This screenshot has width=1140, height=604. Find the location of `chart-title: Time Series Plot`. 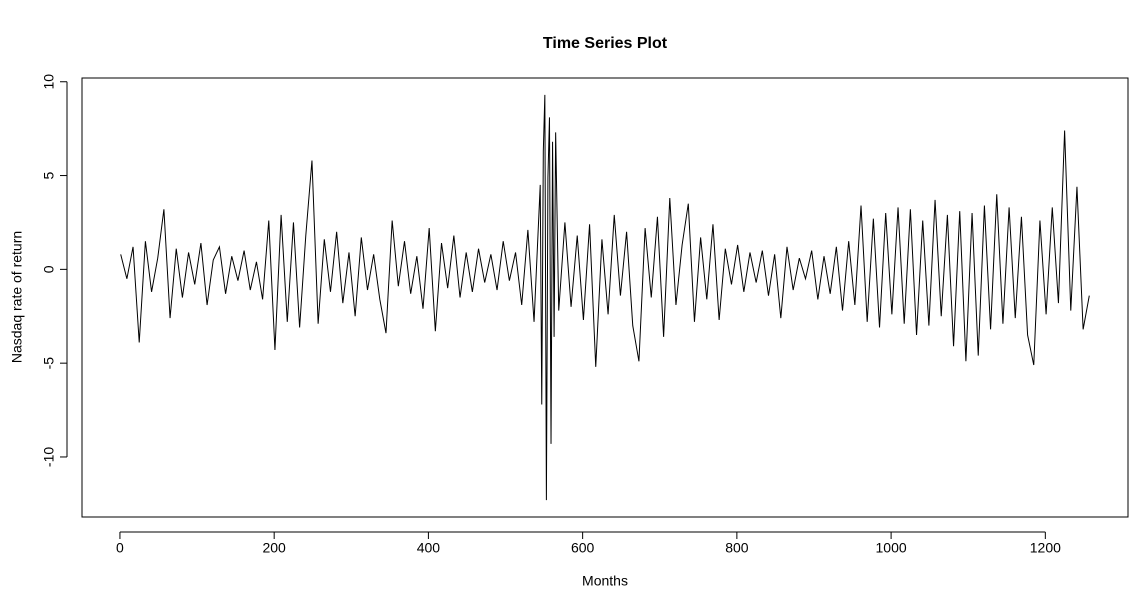

chart-title: Time Series Plot is located at coordinates (605, 43).